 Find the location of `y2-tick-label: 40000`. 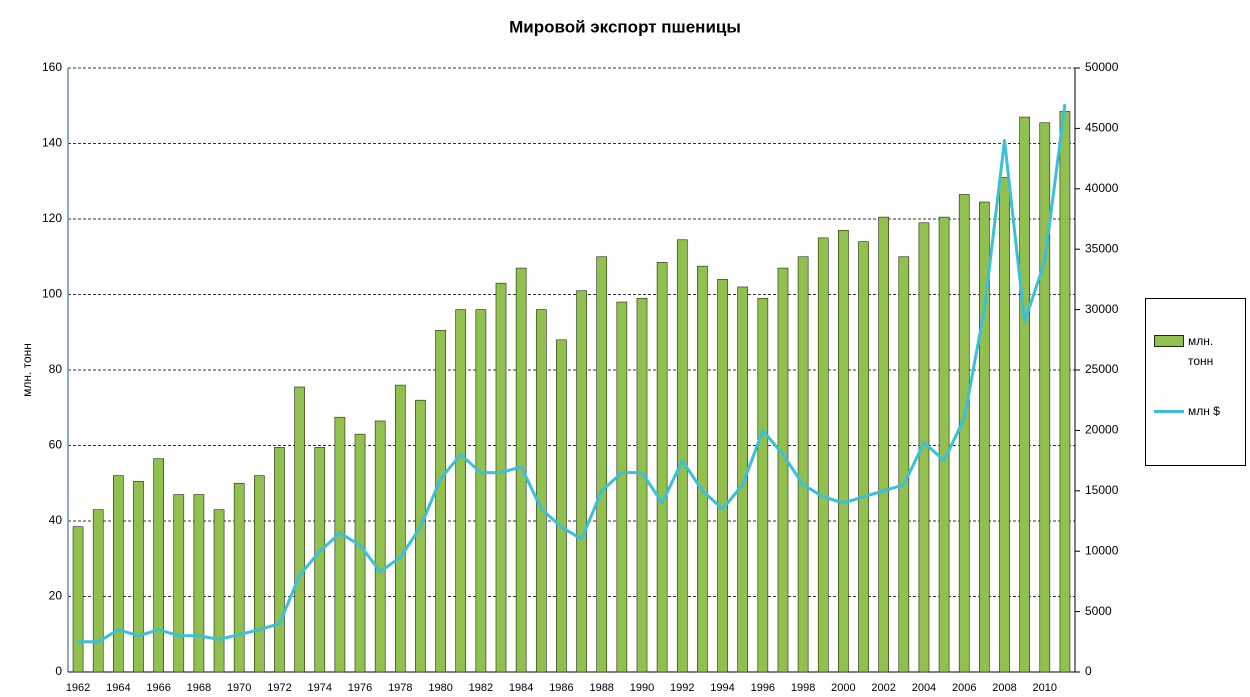

y2-tick-label: 40000 is located at coordinates (1102, 188).